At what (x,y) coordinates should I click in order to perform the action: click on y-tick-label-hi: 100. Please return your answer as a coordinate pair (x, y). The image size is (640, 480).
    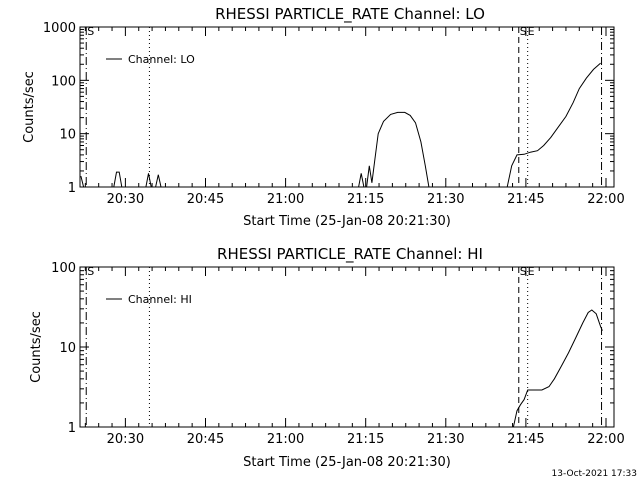
    Looking at the image, I should click on (63, 268).